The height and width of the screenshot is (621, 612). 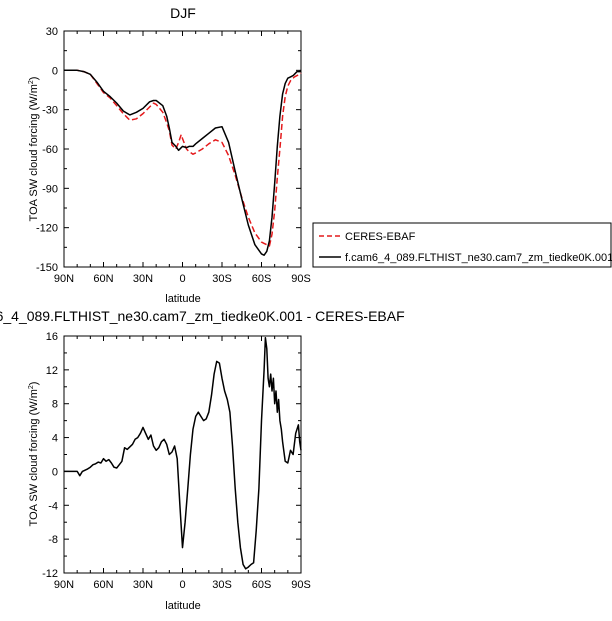 I want to click on y-tick-label: 8, so click(x=55, y=405).